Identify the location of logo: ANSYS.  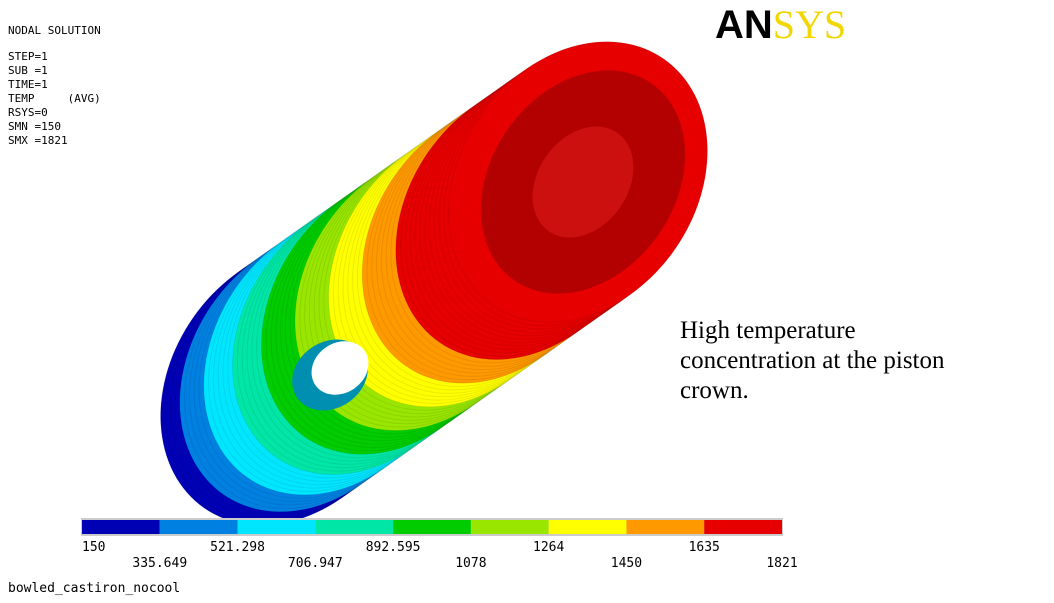
(780, 24).